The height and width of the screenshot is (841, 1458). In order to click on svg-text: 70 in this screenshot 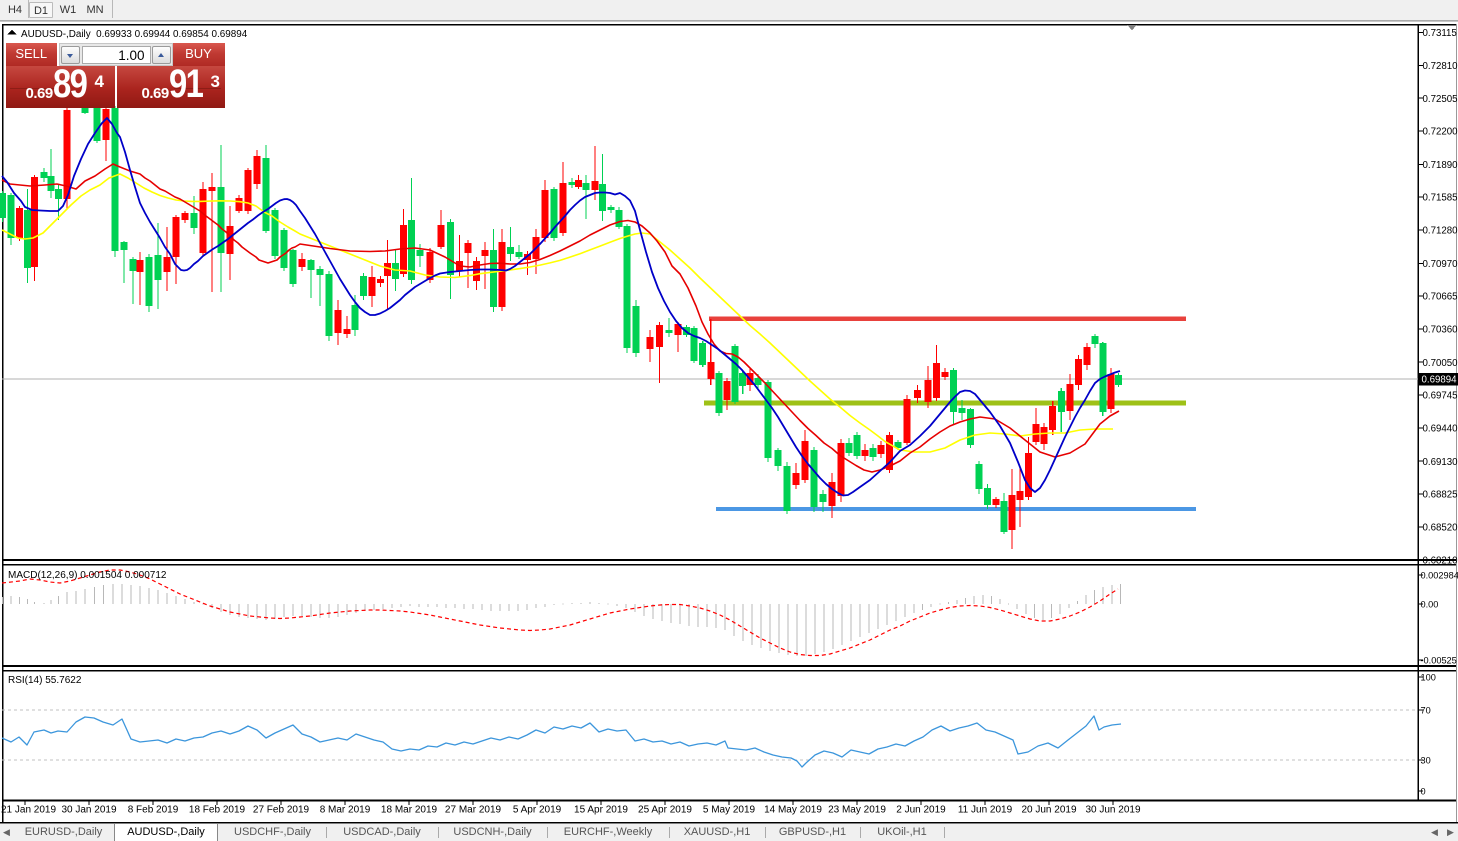, I will do `click(1426, 710)`.